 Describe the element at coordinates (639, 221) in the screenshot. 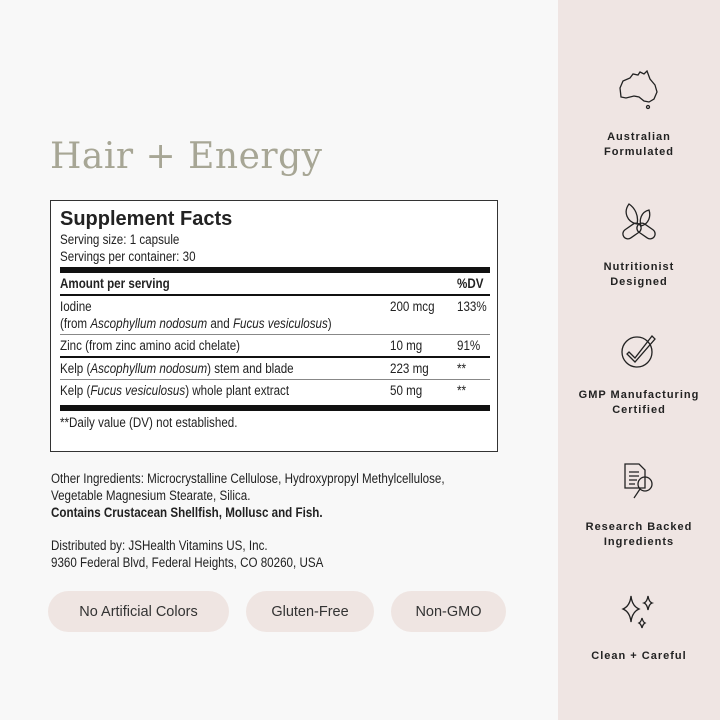

I see `leaf-capsule-icon` at that location.